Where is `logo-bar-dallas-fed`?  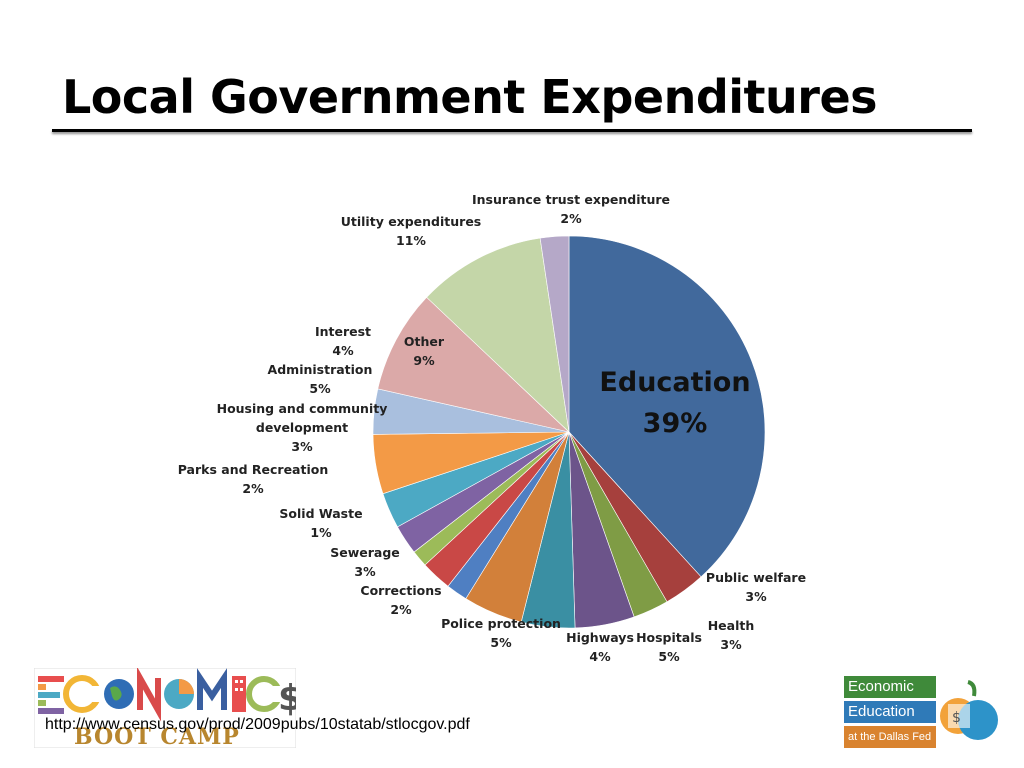 logo-bar-dallas-fed is located at coordinates (890, 737).